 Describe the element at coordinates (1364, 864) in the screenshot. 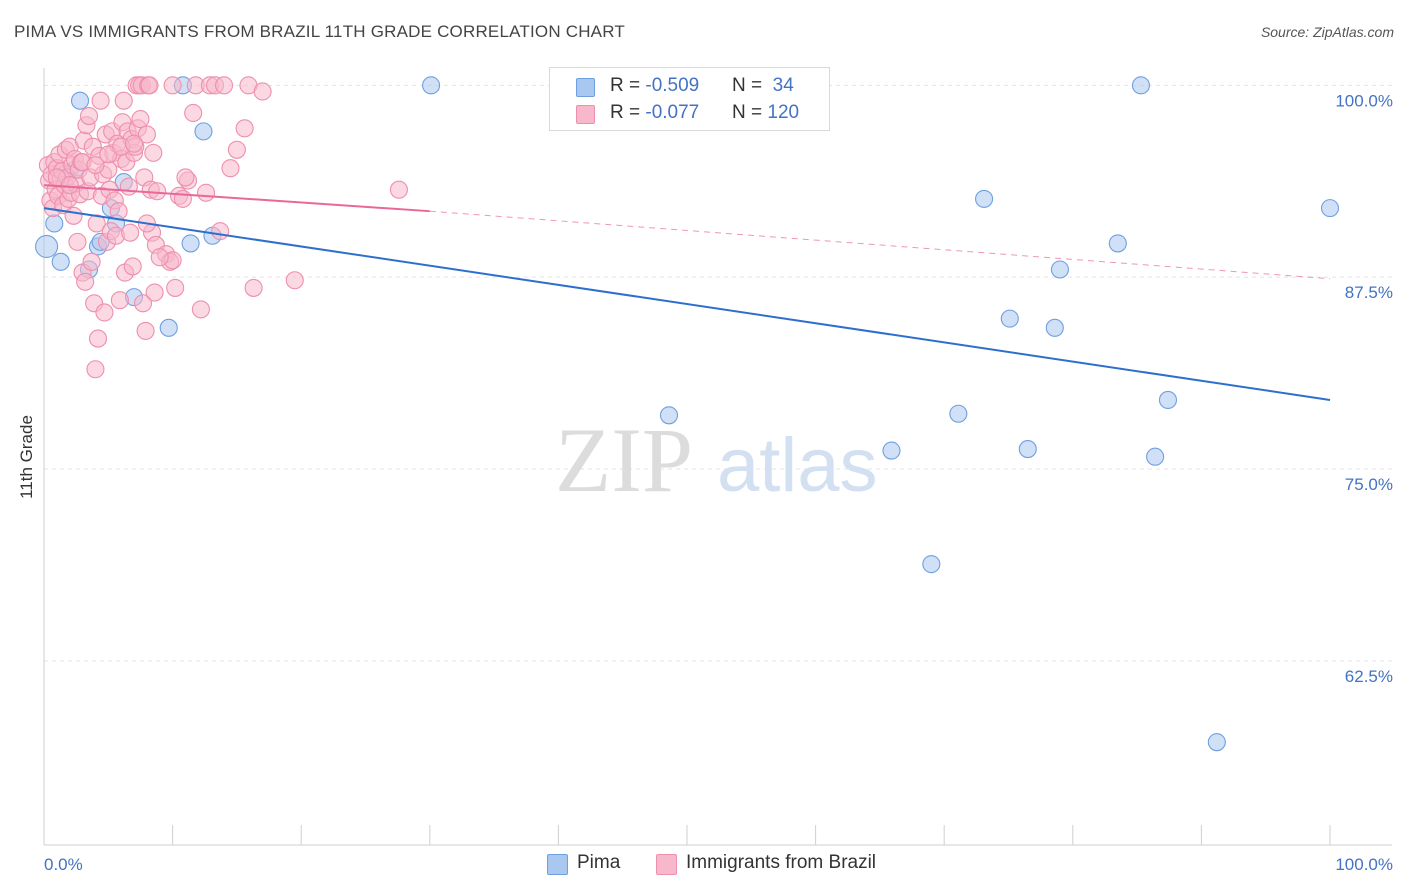

I see `x-tick-label-max: 100.0%` at that location.